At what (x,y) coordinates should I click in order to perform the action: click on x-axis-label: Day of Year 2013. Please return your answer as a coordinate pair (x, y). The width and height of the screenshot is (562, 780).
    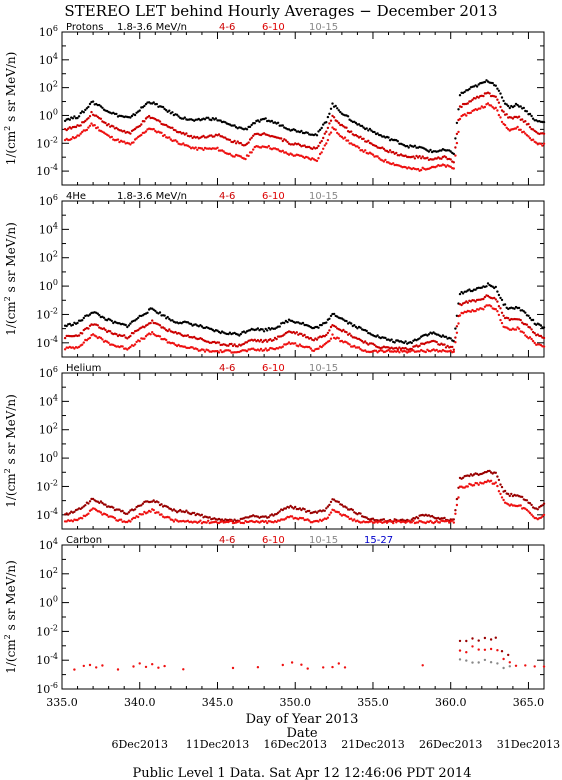
    Looking at the image, I should click on (302, 719).